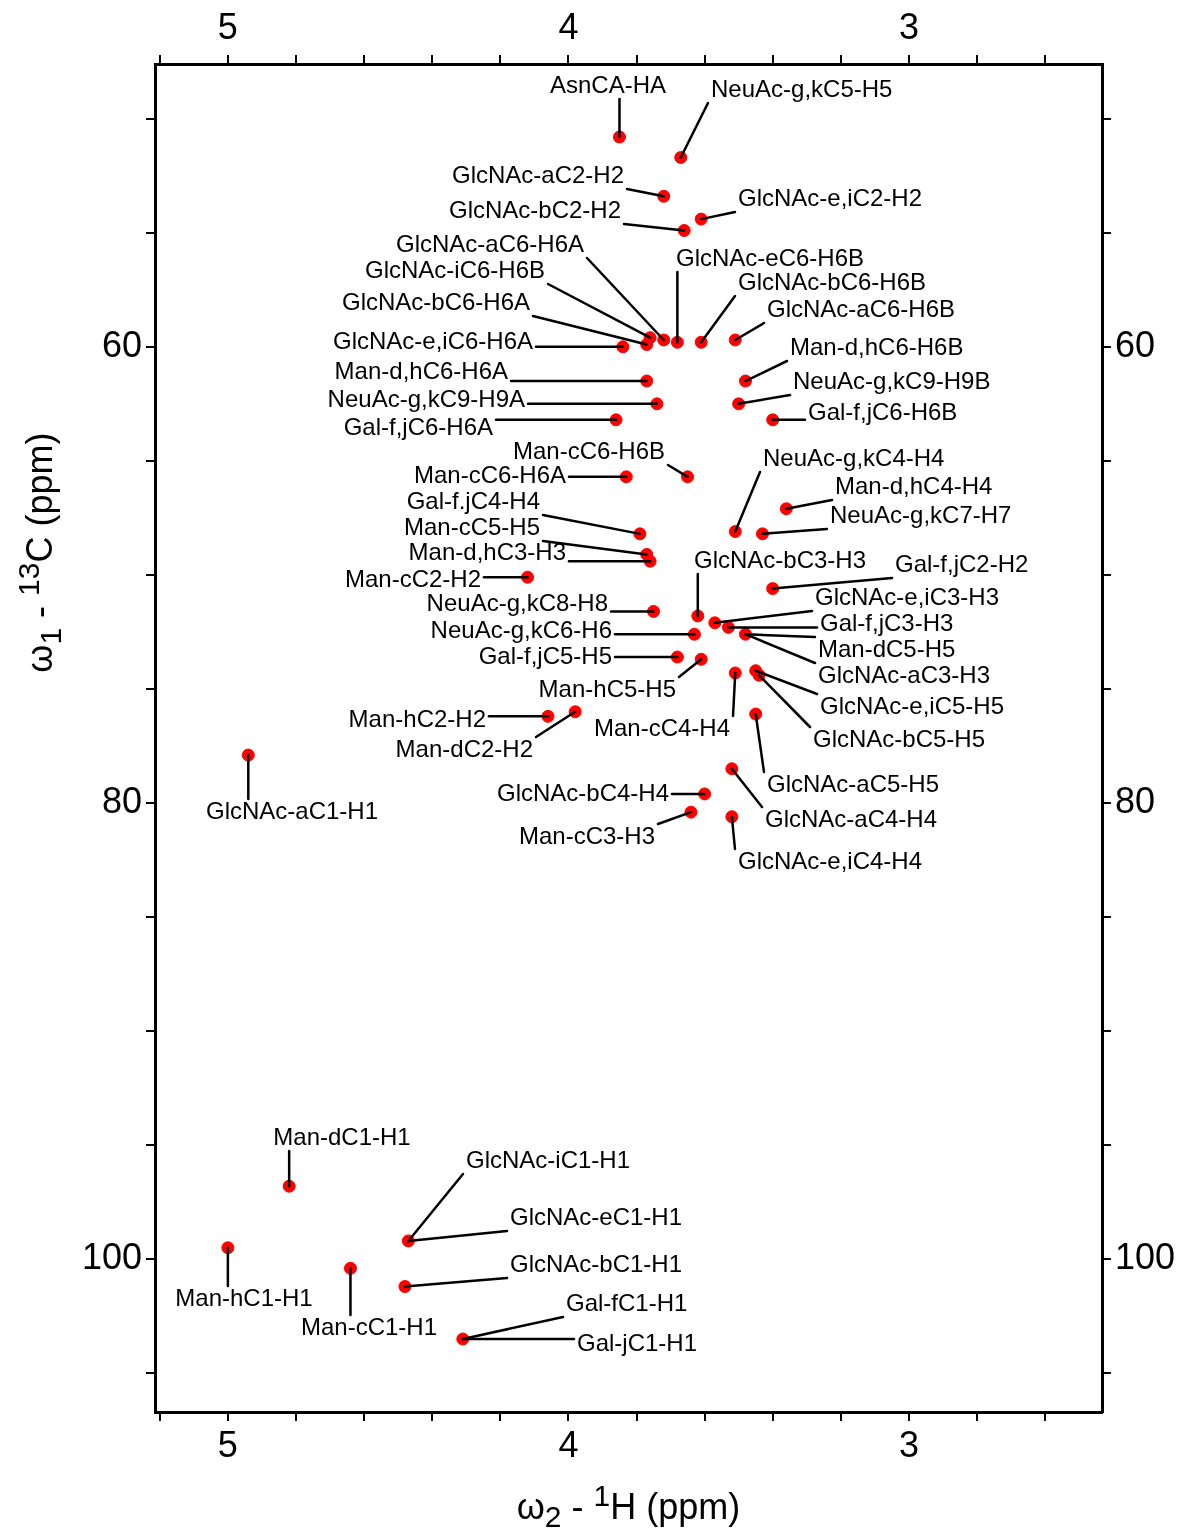 The height and width of the screenshot is (1530, 1190). I want to click on annotation: GlcNAc-bC2-H2, so click(534, 209).